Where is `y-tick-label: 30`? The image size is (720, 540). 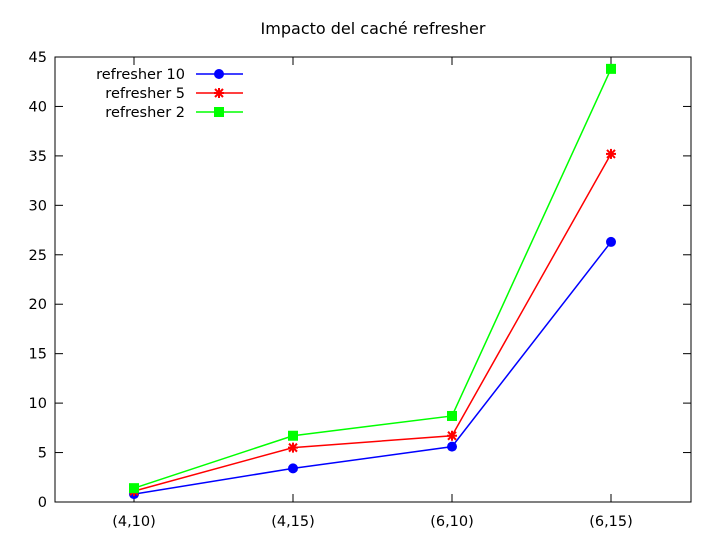
y-tick-label: 30 is located at coordinates (38, 206).